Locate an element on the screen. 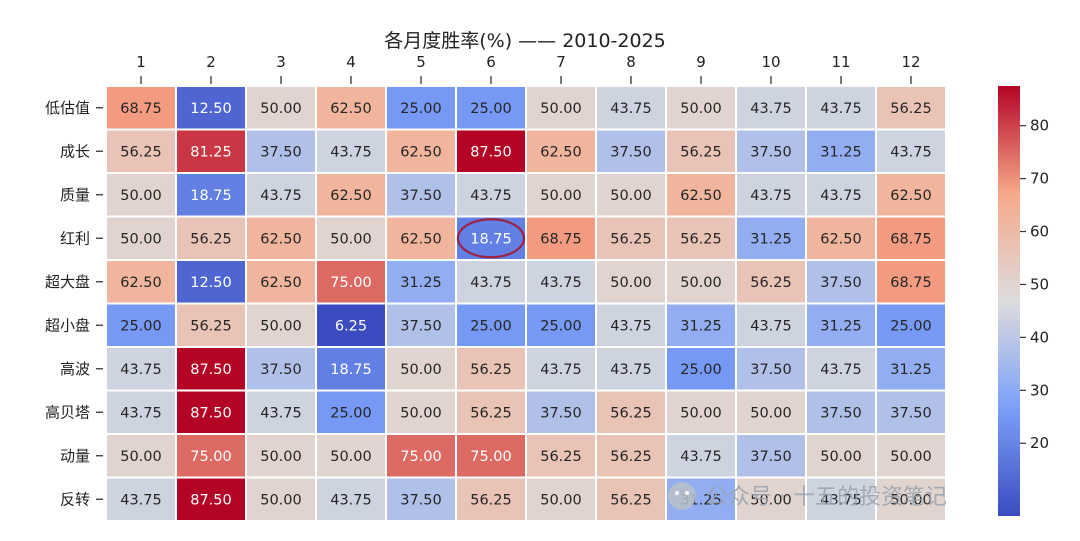 This screenshot has height=541, width=1080. x-tick-label: 9 is located at coordinates (701, 62).